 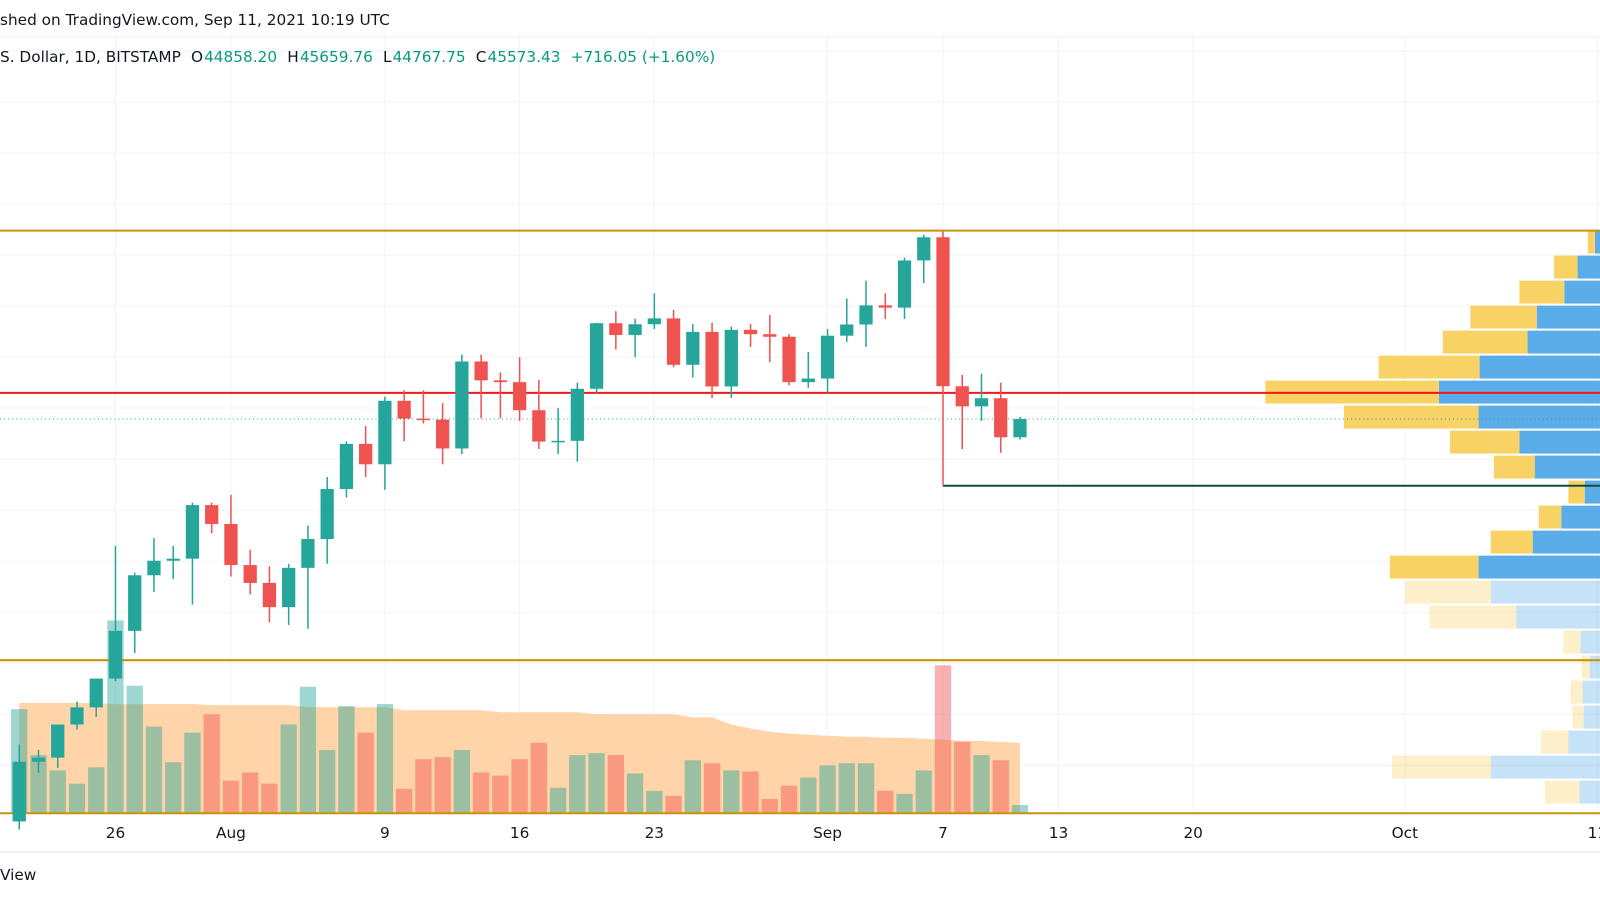 I want to click on legend-ohlc-value: 44858.20, so click(x=240, y=57).